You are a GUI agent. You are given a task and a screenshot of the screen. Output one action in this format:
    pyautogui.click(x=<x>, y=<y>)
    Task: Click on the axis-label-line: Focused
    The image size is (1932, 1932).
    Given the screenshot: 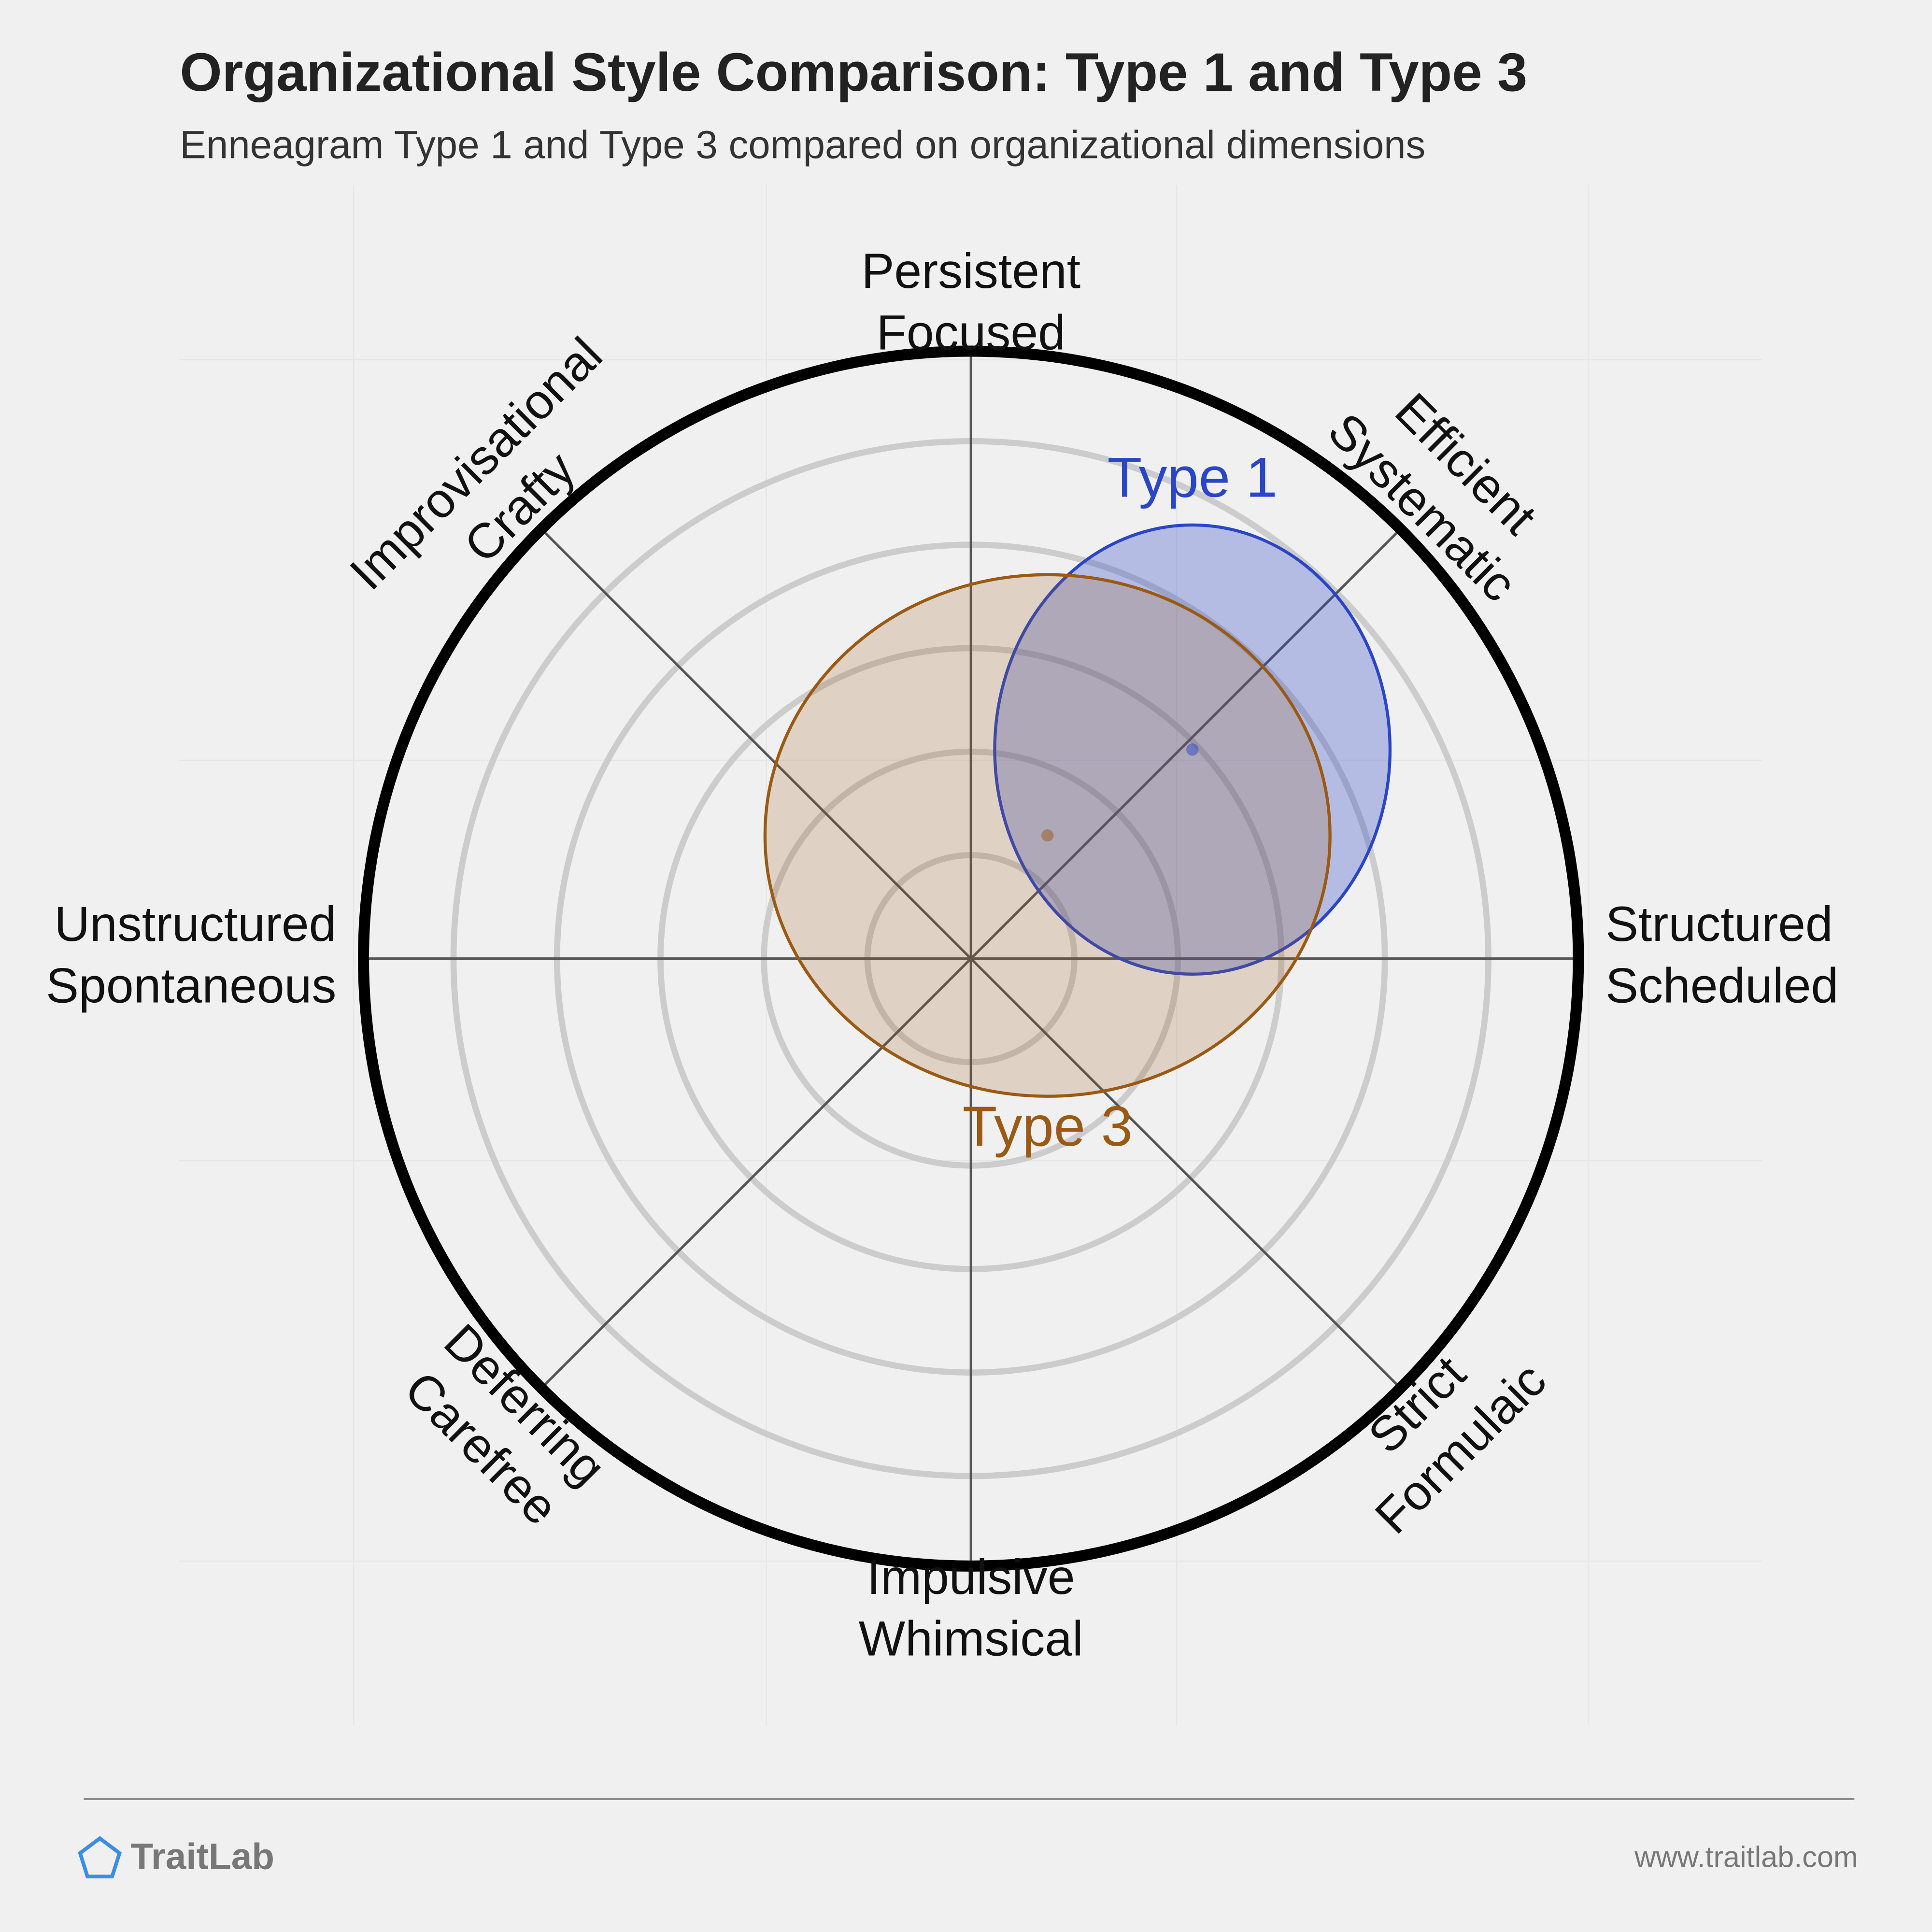 What is the action you would take?
    pyautogui.click(x=971, y=332)
    